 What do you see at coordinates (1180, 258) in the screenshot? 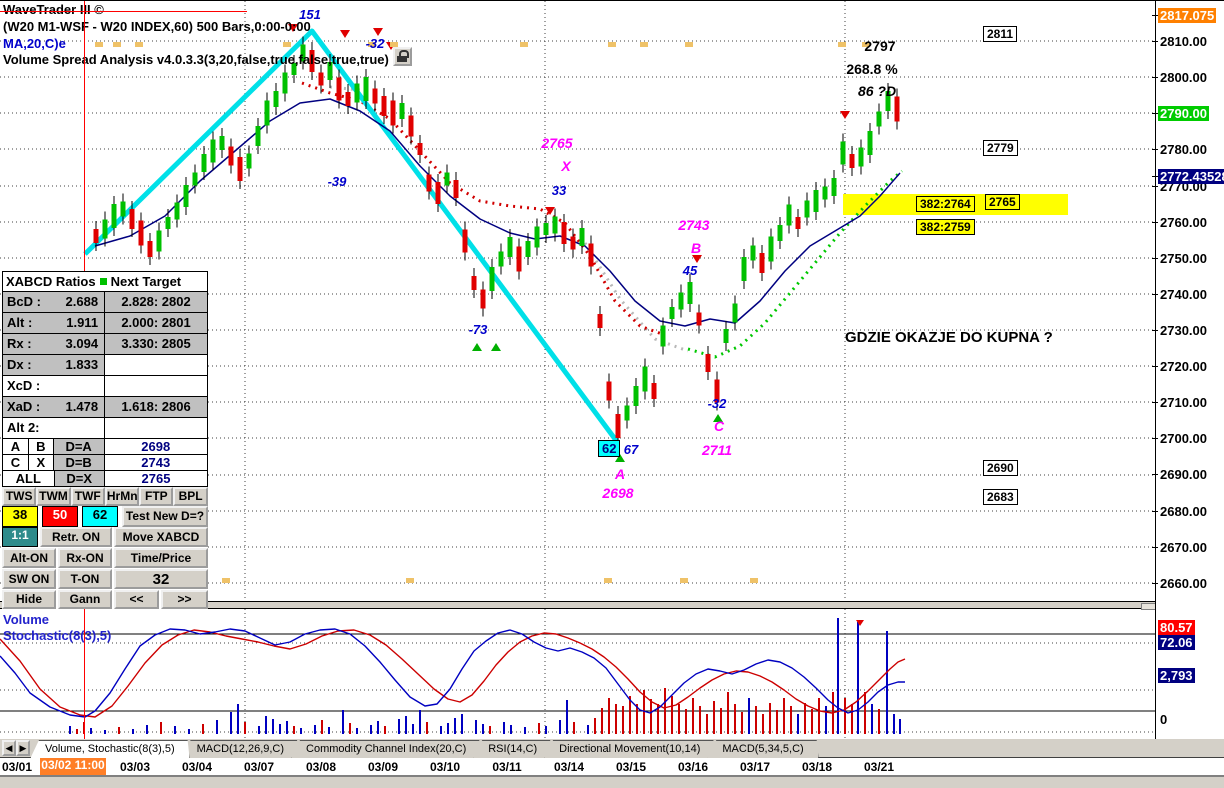
I see `price-axis-label: 2750.00` at bounding box center [1180, 258].